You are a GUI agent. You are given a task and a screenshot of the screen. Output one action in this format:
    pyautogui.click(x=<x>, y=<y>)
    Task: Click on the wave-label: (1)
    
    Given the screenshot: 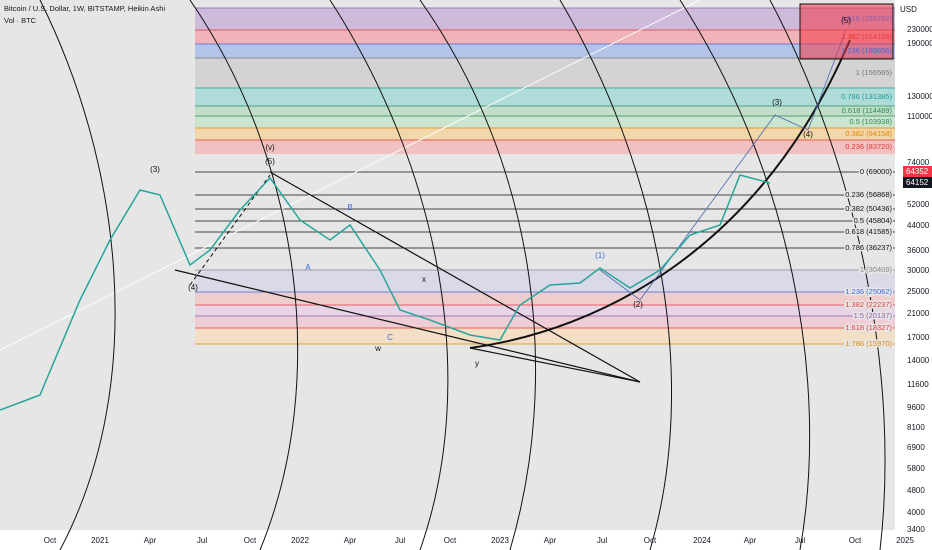 What is the action you would take?
    pyautogui.click(x=600, y=255)
    